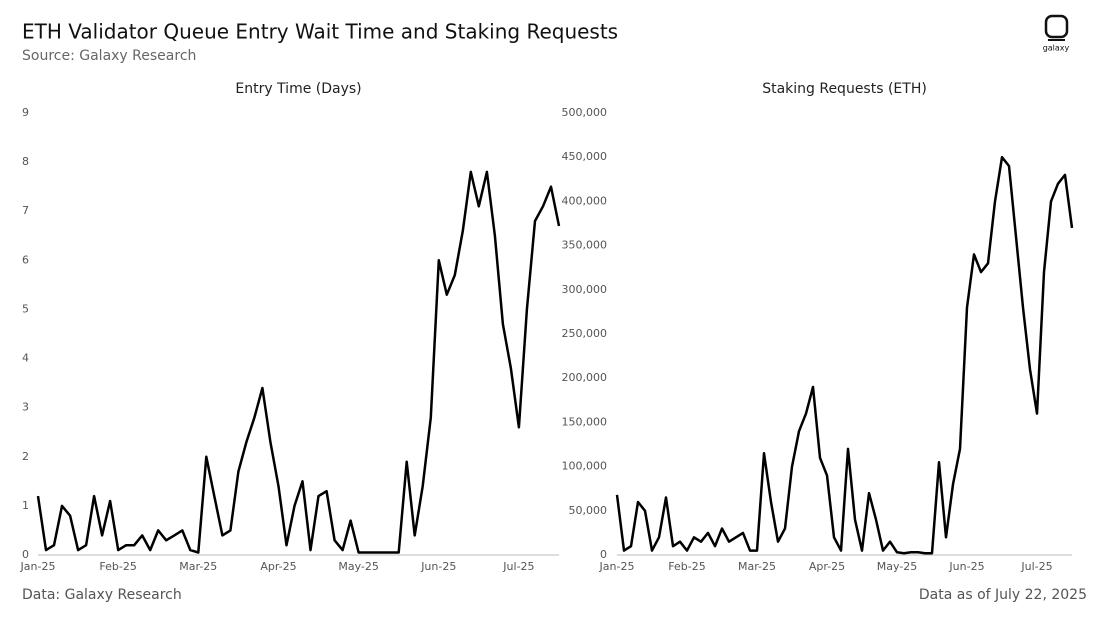  I want to click on y-tick-label: 100,000, so click(585, 466).